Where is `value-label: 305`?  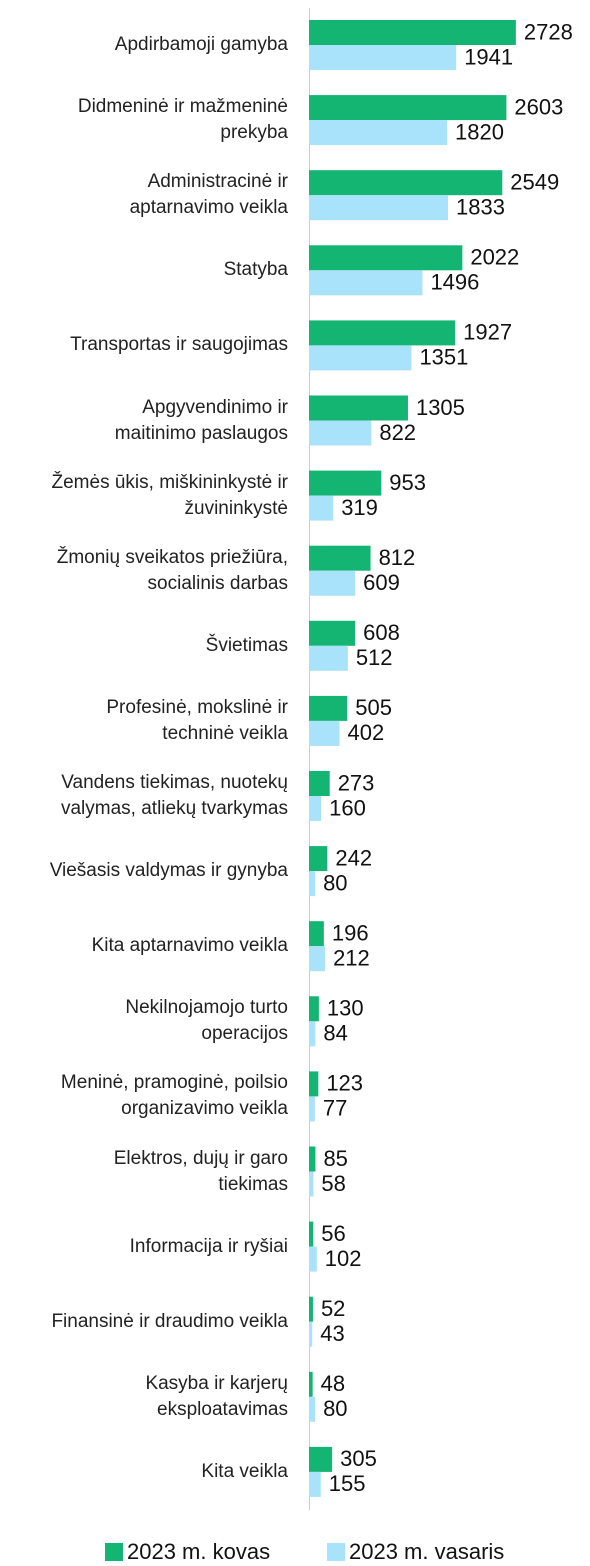 value-label: 305 is located at coordinates (358, 1458).